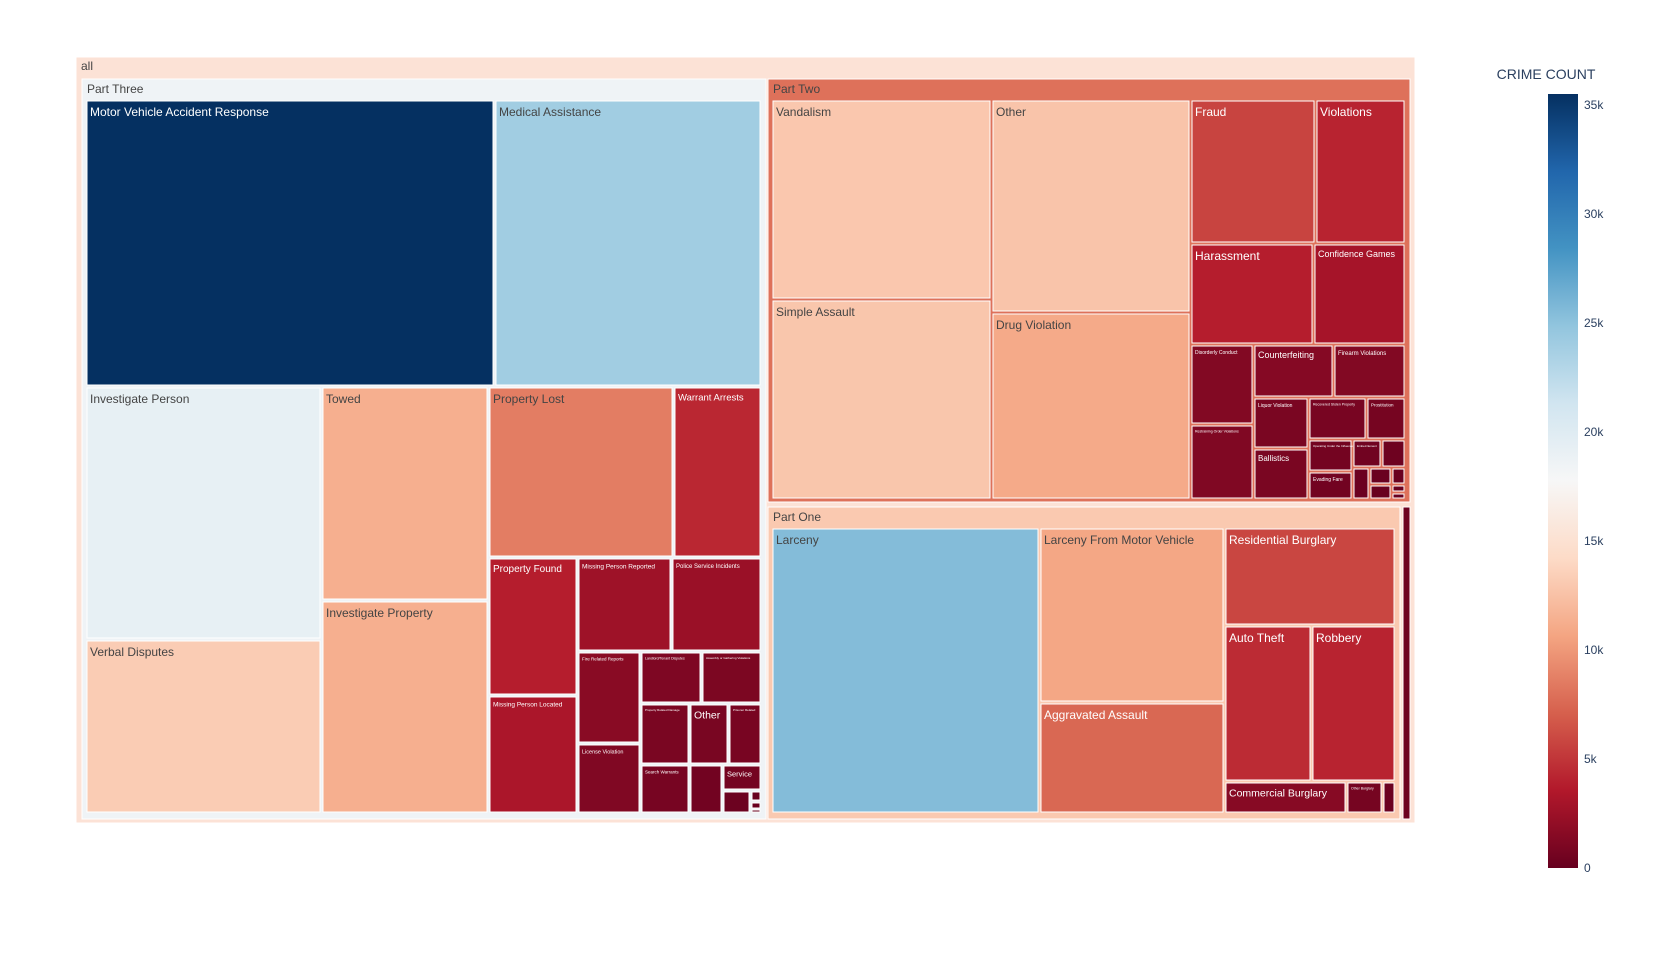 Image resolution: width=1664 pixels, height=955 pixels. Describe the element at coordinates (1333, 446) in the screenshot. I see `treemap-tile-operating-under-the-influence-1-16-label: Operating Under the Influence` at that location.